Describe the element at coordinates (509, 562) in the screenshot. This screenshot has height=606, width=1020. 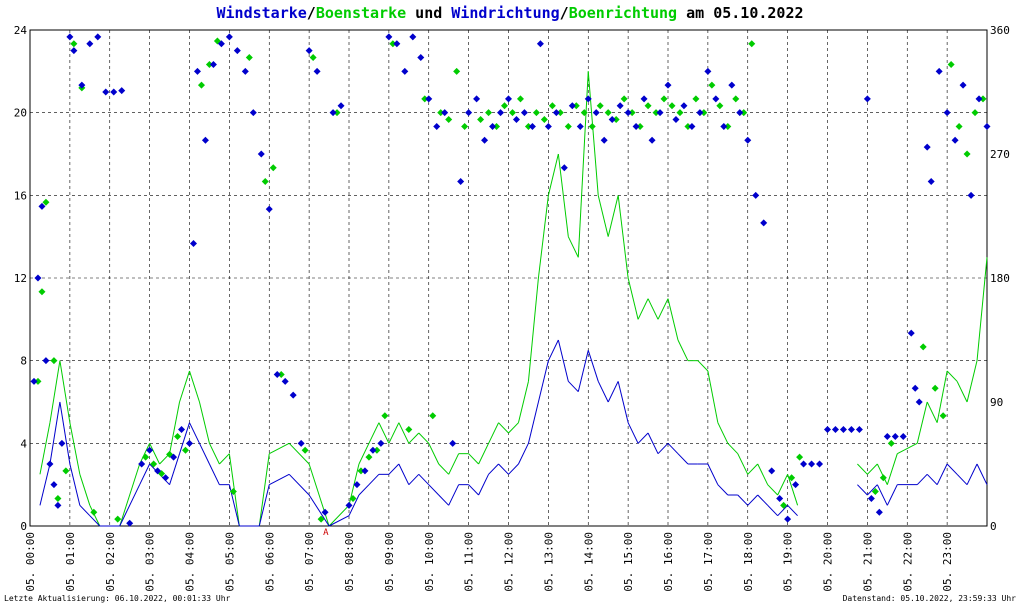
I see `x-tick-label: 05. 12:00` at that location.